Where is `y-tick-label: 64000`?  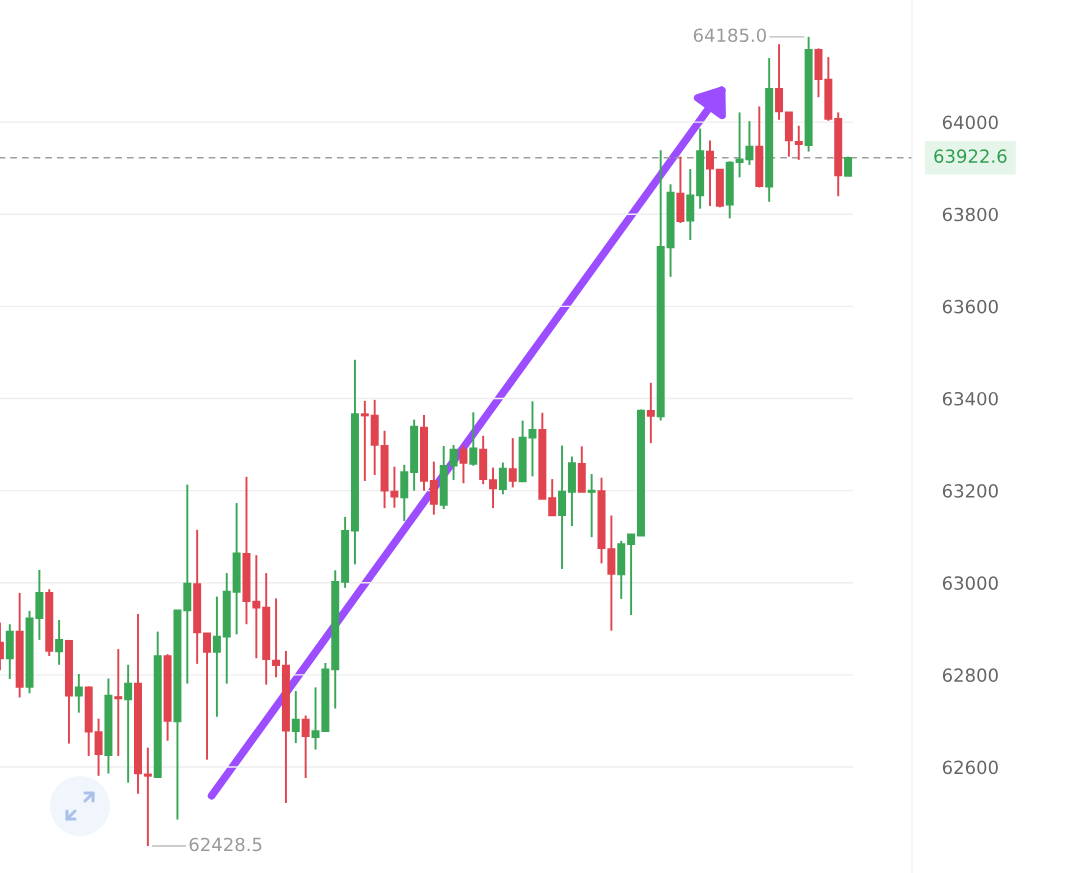
y-tick-label: 64000 is located at coordinates (970, 122).